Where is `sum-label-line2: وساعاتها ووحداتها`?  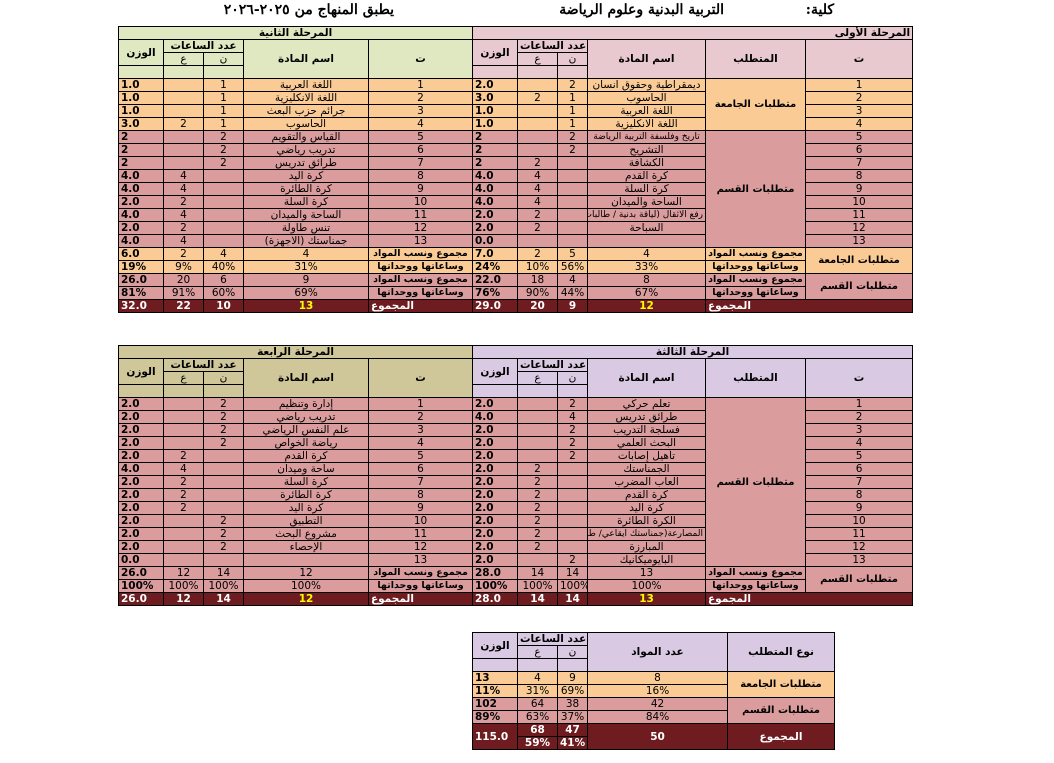
sum-label-line2: وساعاتها ووحداتها is located at coordinates (420, 267).